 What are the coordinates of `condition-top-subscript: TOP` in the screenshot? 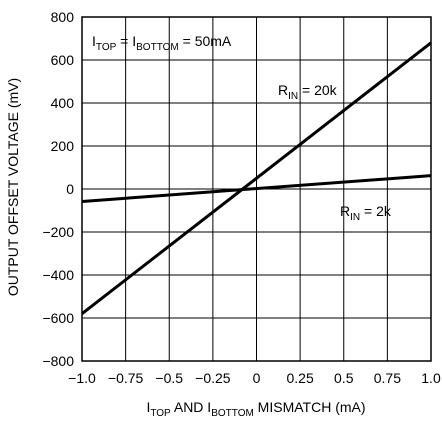 It's located at (106, 47).